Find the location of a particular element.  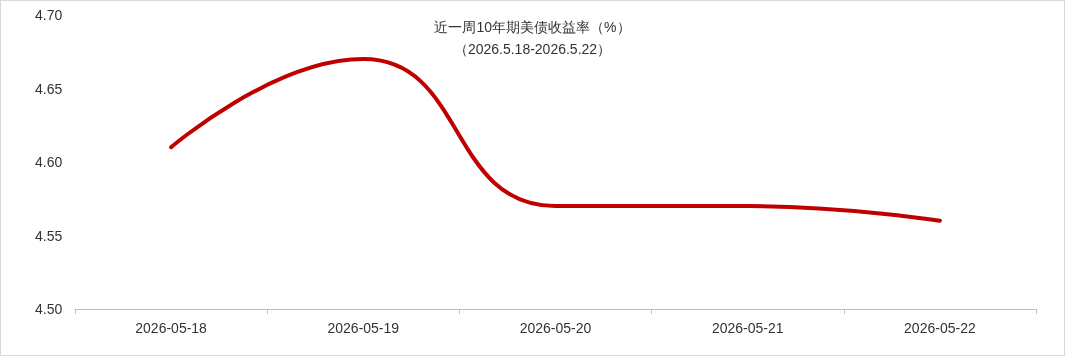

chart-title: 近一周10年期美债收益率（%） is located at coordinates (532, 27).